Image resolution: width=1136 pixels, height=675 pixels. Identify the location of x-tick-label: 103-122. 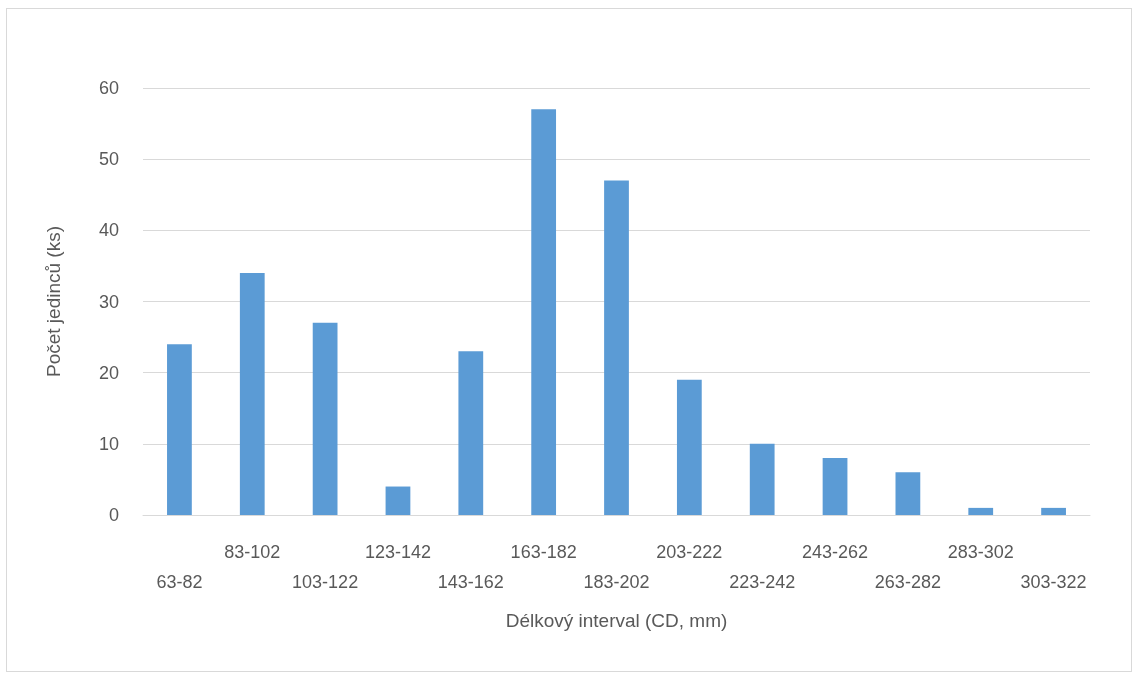
(325, 582).